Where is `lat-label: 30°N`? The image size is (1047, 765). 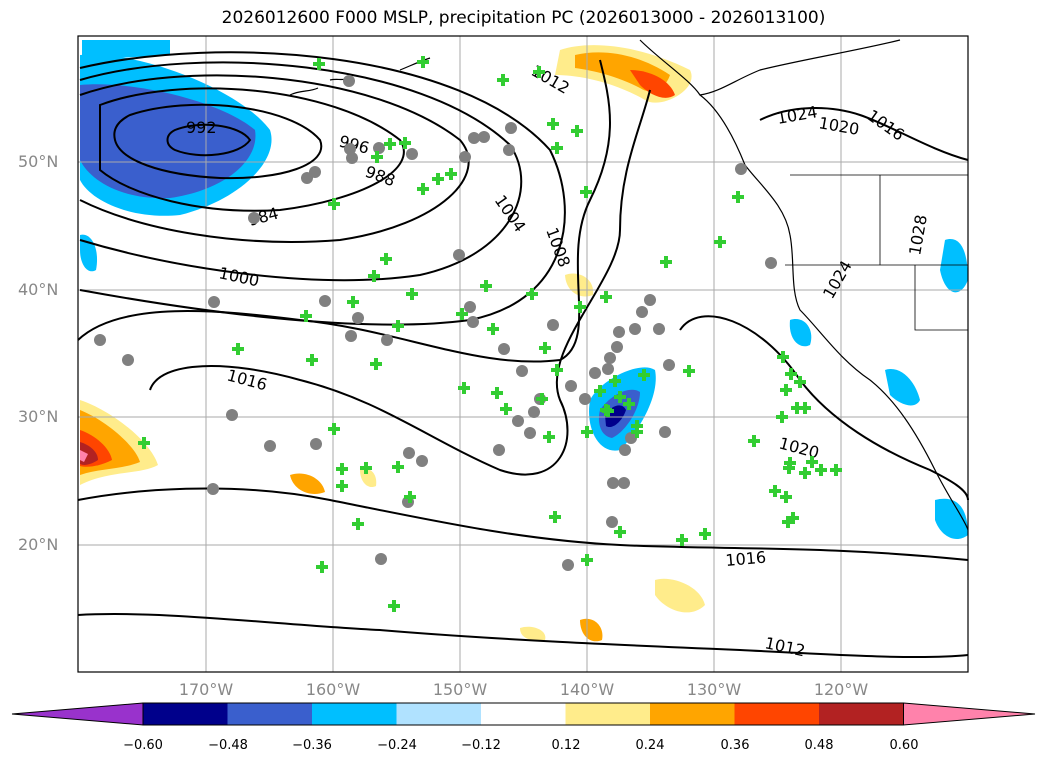 lat-label: 30°N is located at coordinates (38, 416).